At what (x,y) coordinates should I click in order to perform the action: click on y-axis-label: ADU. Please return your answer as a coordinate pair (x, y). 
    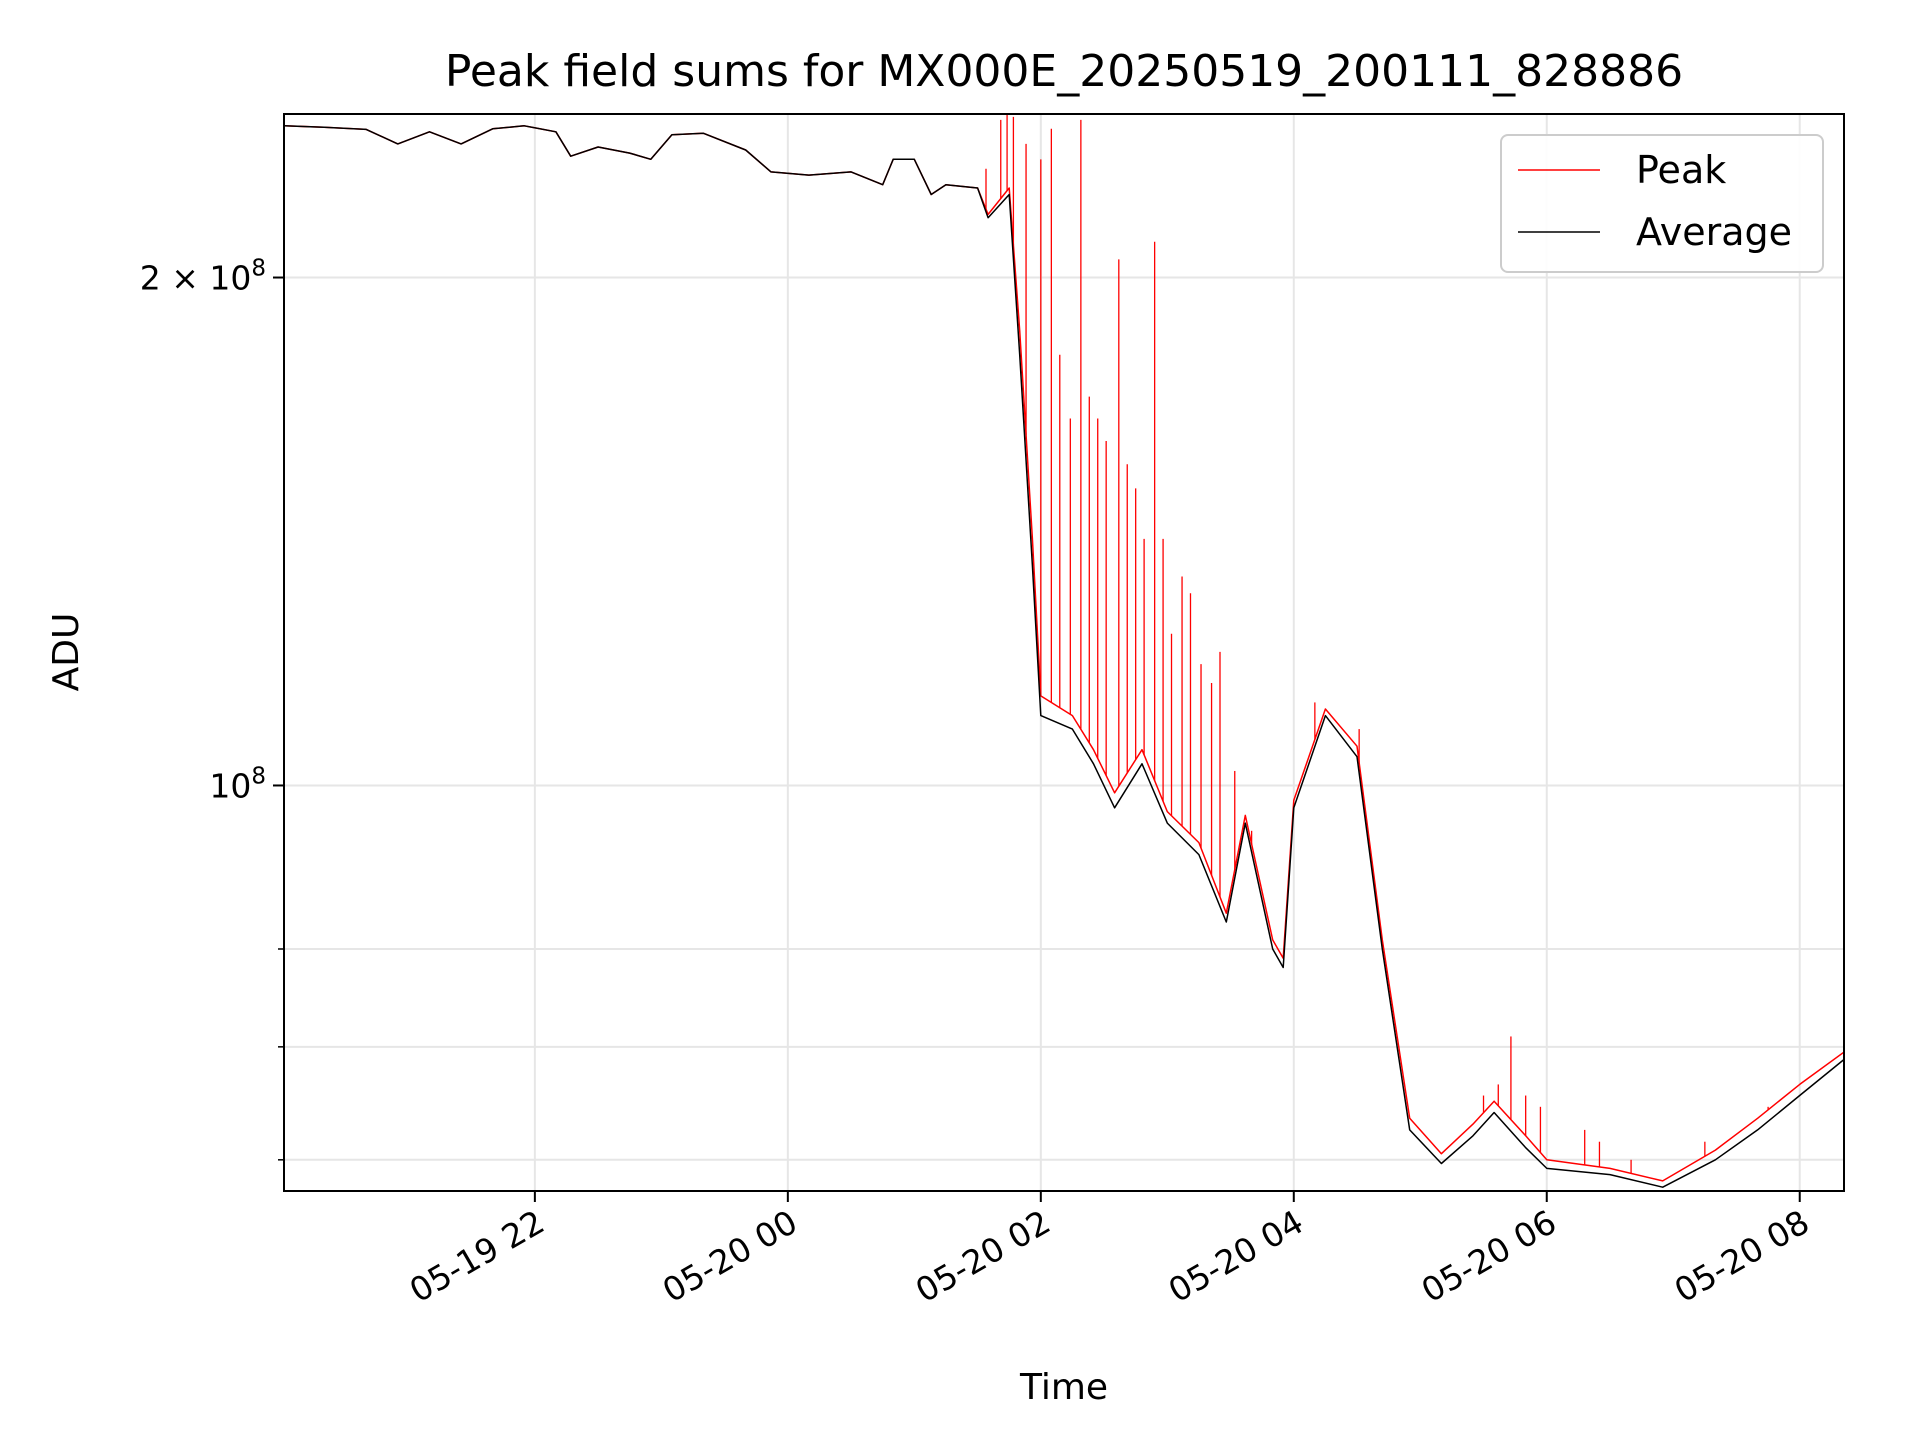
    Looking at the image, I should click on (66, 652).